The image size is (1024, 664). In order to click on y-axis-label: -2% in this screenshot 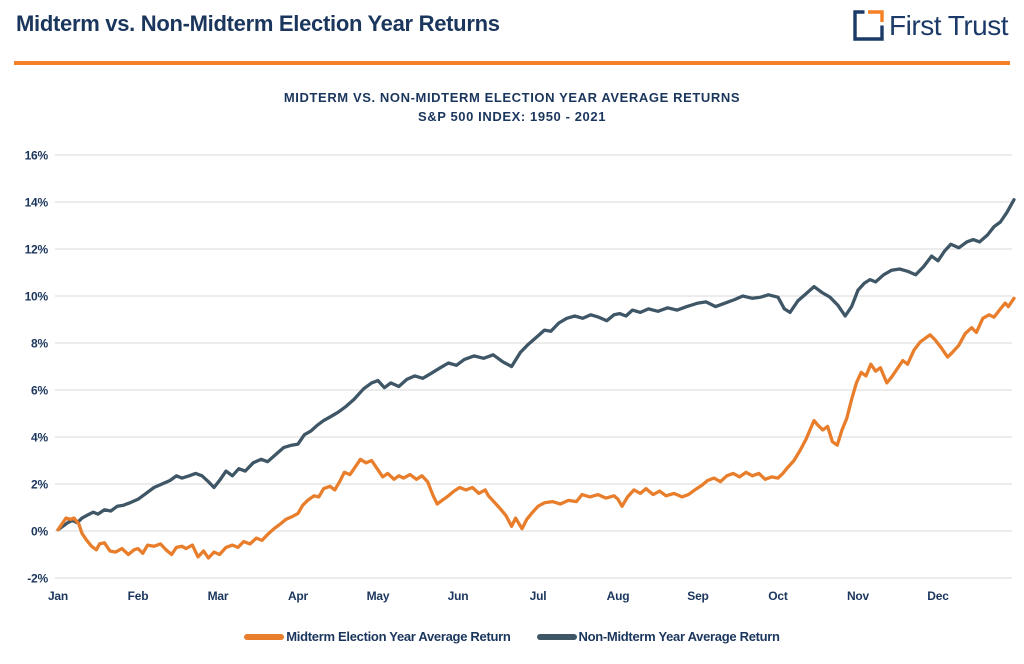, I will do `click(37, 579)`.